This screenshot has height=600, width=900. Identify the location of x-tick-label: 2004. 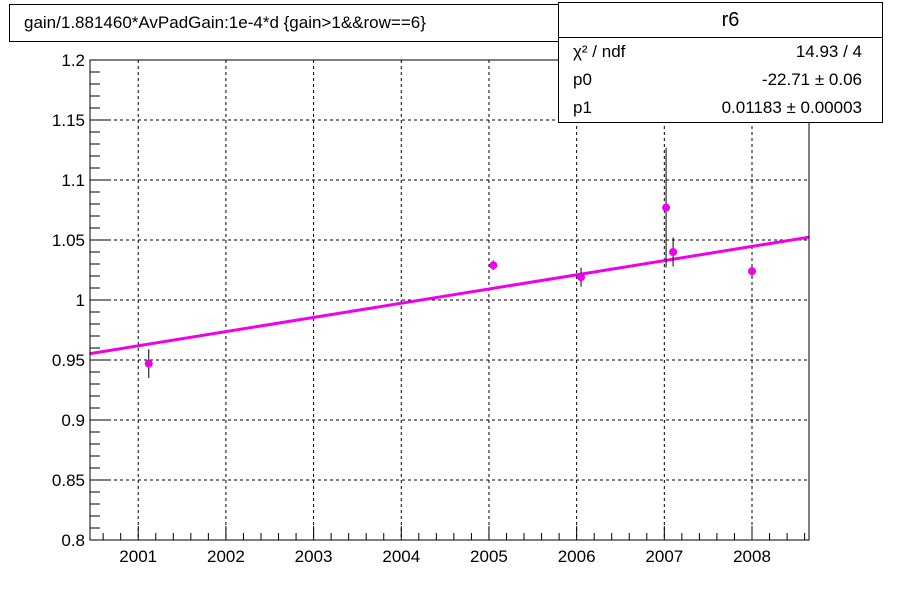
(401, 556).